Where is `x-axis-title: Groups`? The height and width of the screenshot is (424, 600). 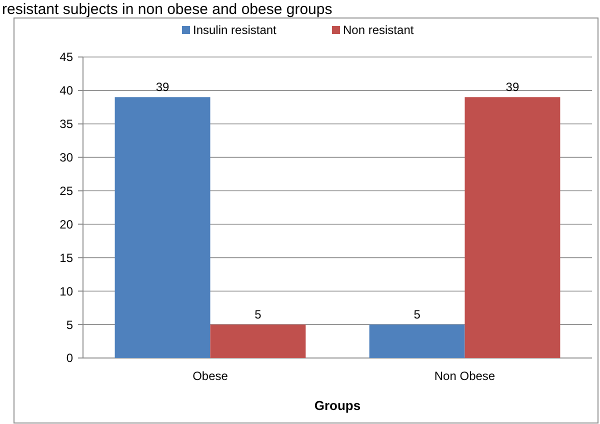 x-axis-title: Groups is located at coordinates (337, 405).